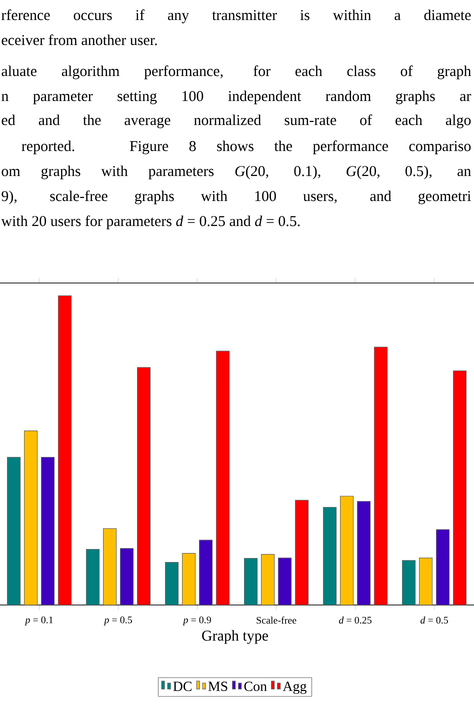 The image size is (474, 717). I want to click on x-tick-label: Scale-free, so click(276, 620).